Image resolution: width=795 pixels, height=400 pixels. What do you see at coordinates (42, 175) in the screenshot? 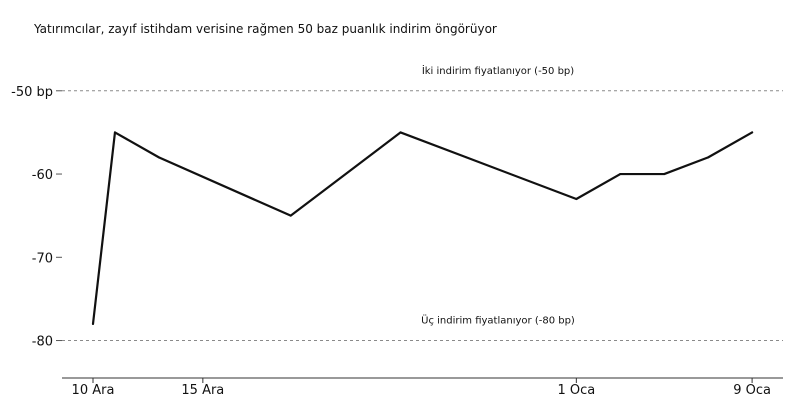
I see `y-tick-label: -60` at bounding box center [42, 175].